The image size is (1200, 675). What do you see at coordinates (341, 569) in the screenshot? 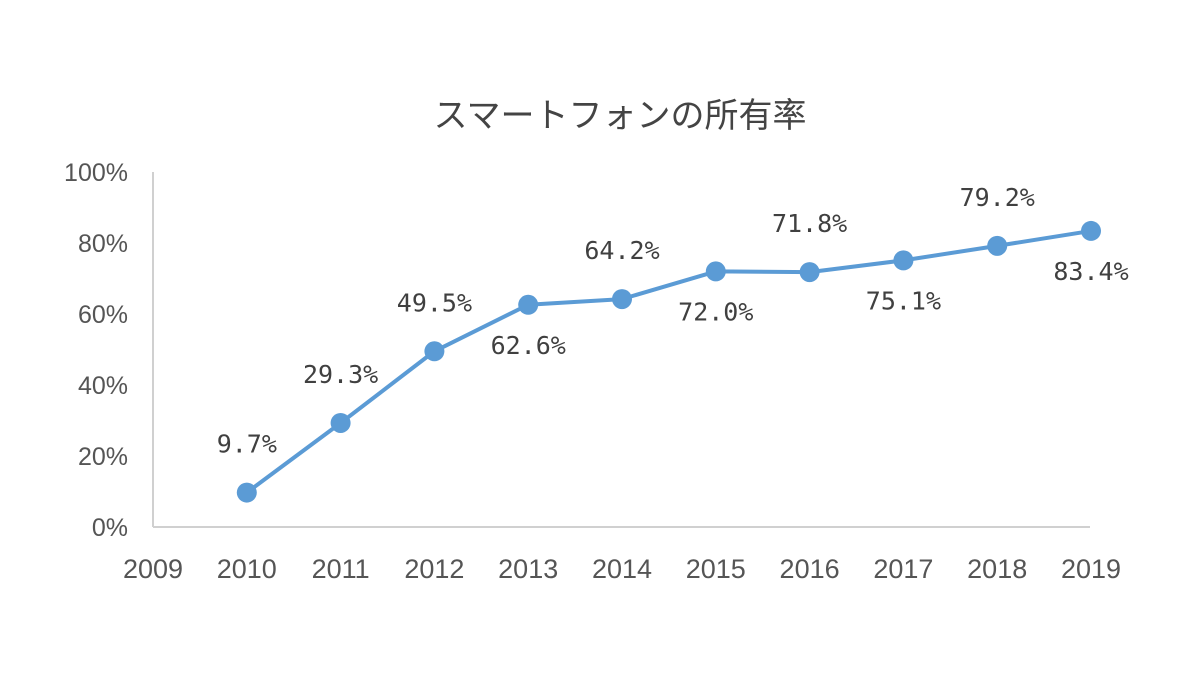
I see `x-tick-label: 2011` at bounding box center [341, 569].